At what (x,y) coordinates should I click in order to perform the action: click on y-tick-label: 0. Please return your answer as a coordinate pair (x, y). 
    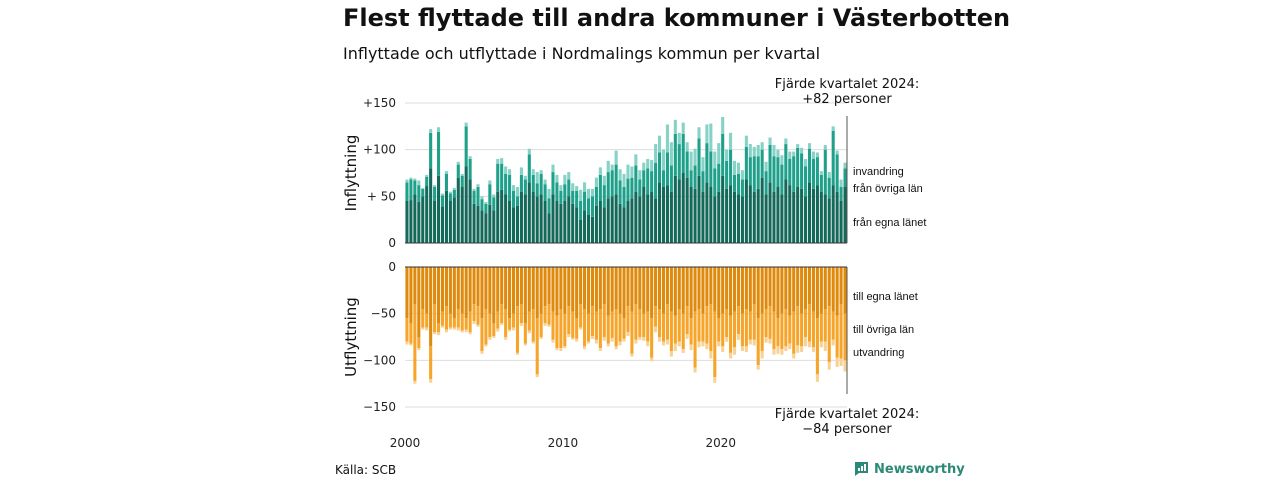
    Looking at the image, I should click on (392, 243).